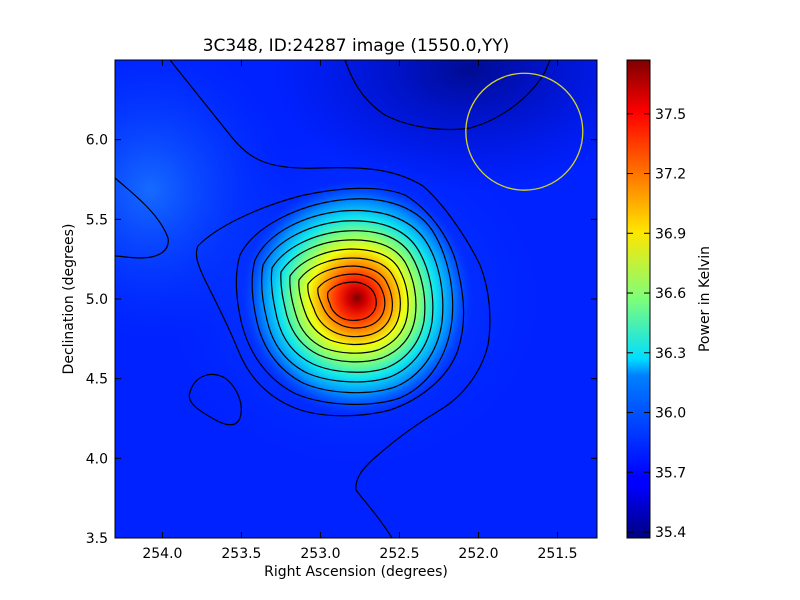 This screenshot has width=800, height=600. I want to click on x-tick-label: 251.5, so click(557, 554).